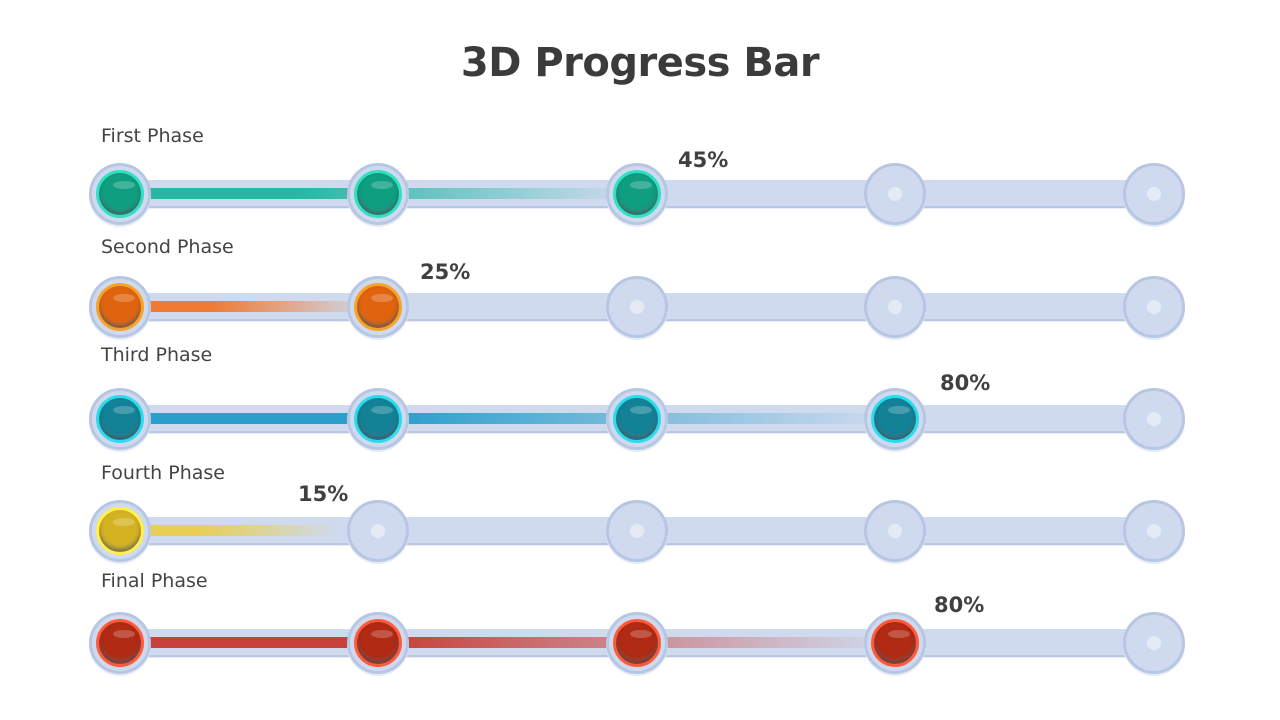  Describe the element at coordinates (323, 494) in the screenshot. I see `percent-label: 15%` at that location.